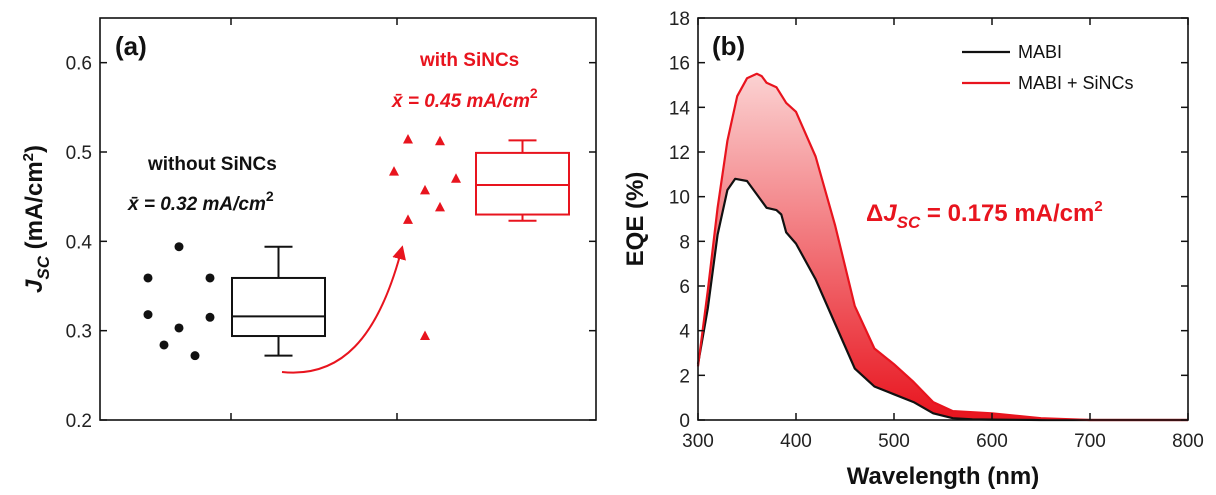 This screenshot has height=495, width=1216. Describe the element at coordinates (79, 153) in the screenshot. I see `y-tick-label: 0.5` at that location.